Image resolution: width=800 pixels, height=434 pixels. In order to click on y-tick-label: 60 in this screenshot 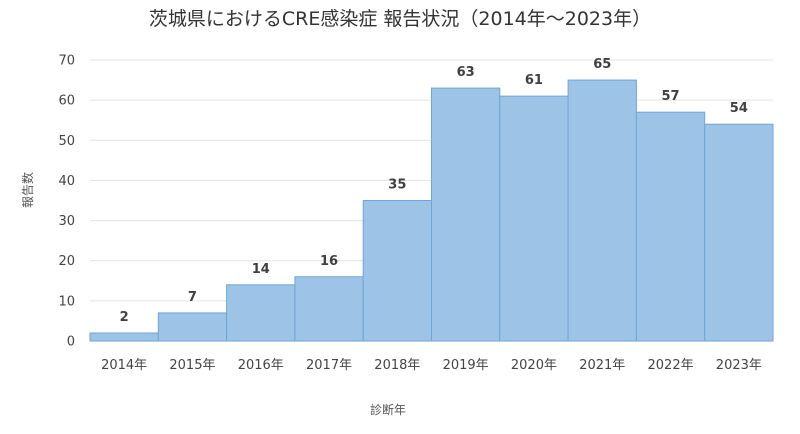, I will do `click(66, 101)`.